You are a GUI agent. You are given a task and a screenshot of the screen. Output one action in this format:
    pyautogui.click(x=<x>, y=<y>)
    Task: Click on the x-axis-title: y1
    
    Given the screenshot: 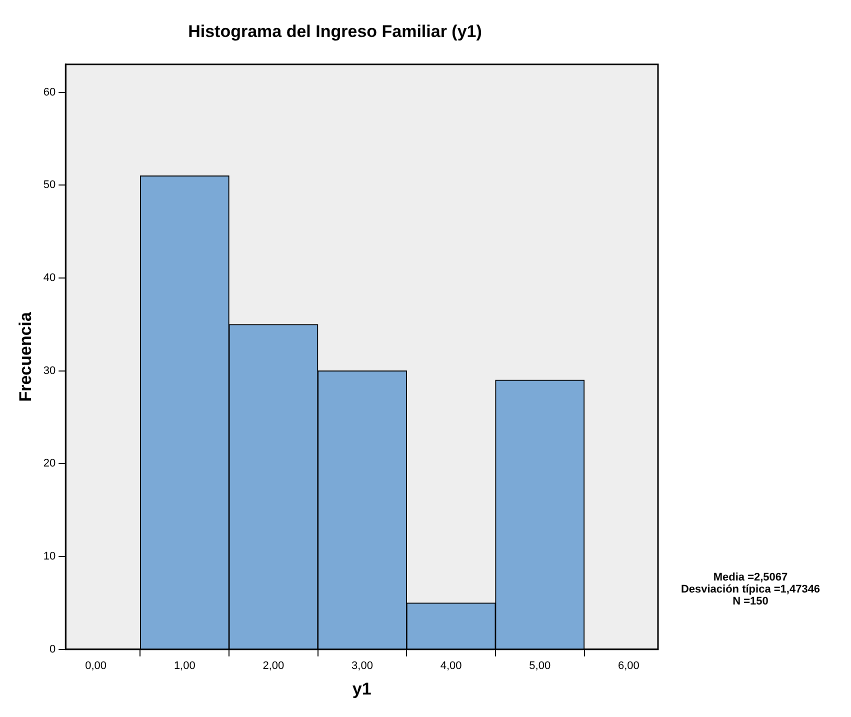 What is the action you would take?
    pyautogui.click(x=362, y=688)
    